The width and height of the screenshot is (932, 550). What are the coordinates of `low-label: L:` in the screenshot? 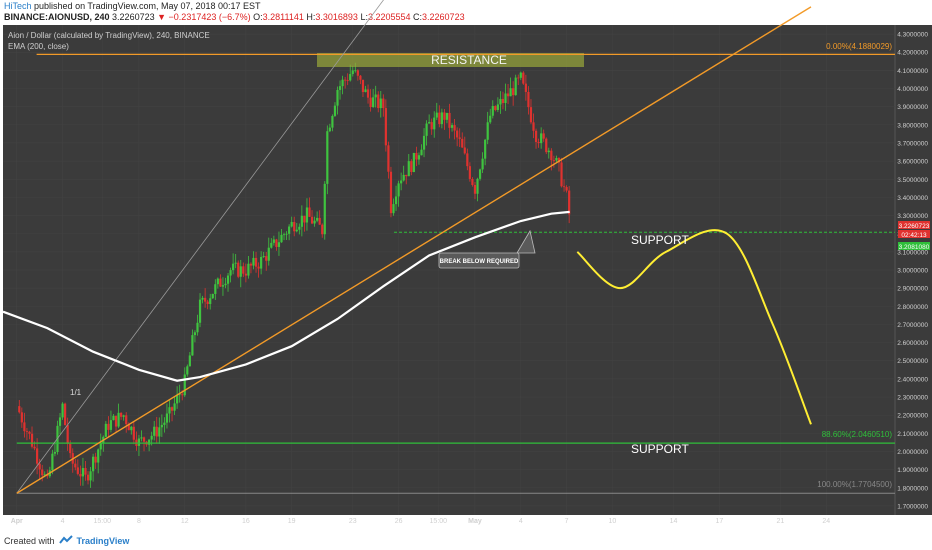 It's located at (364, 17).